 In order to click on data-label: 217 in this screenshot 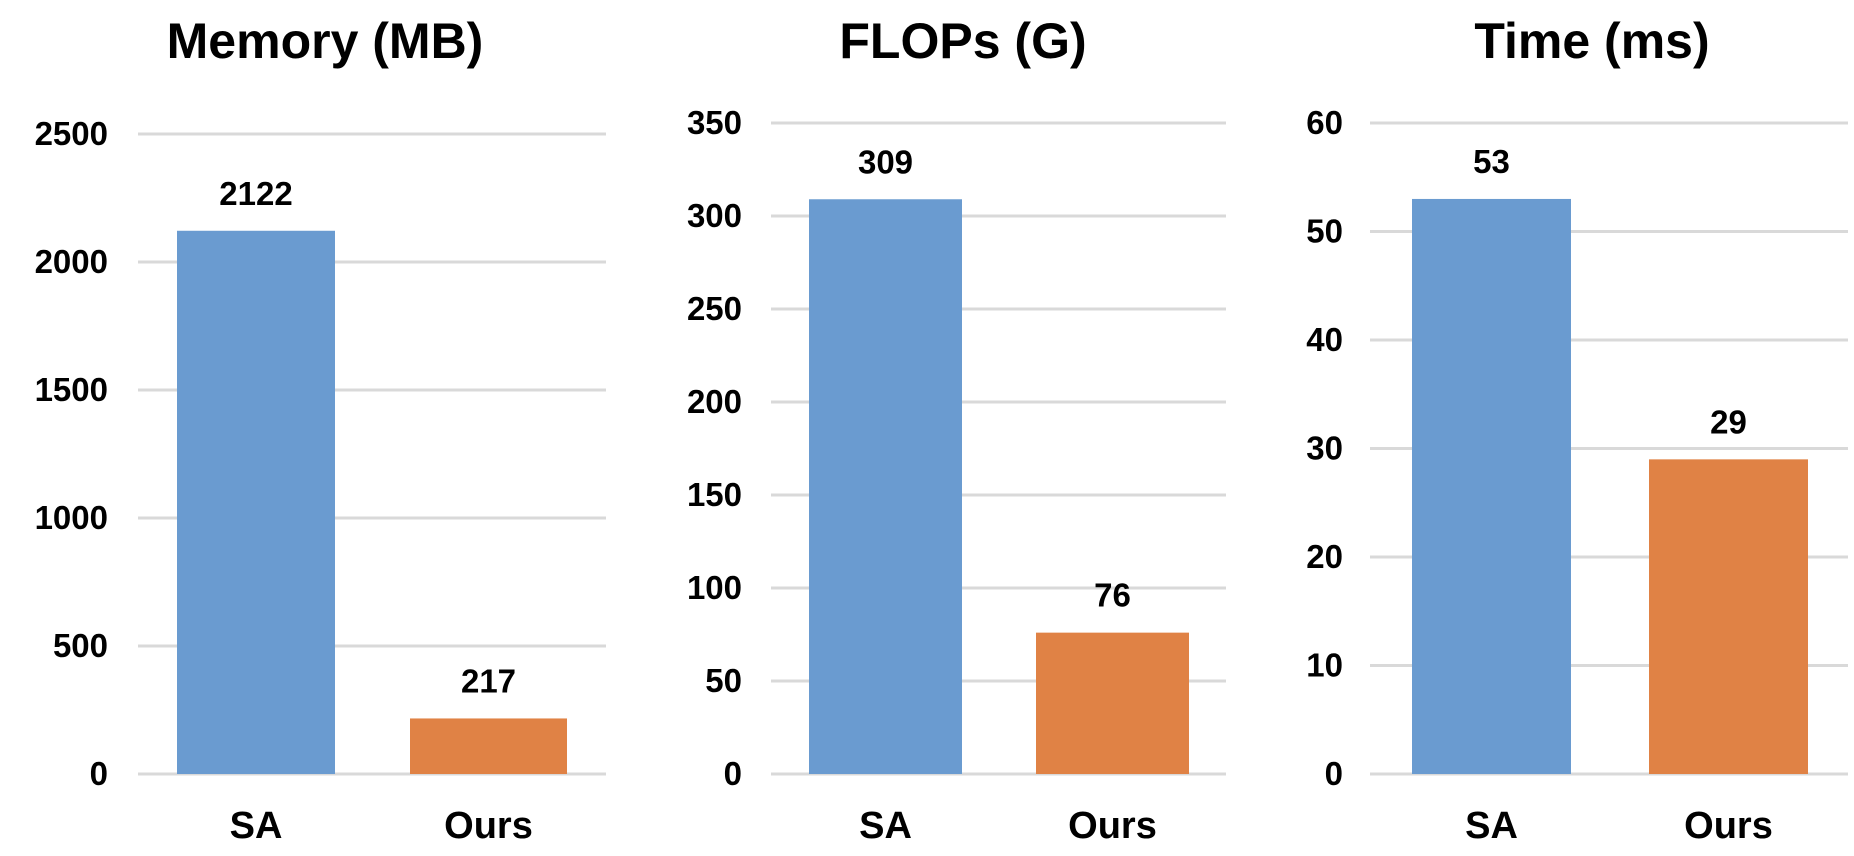, I will do `click(488, 680)`.